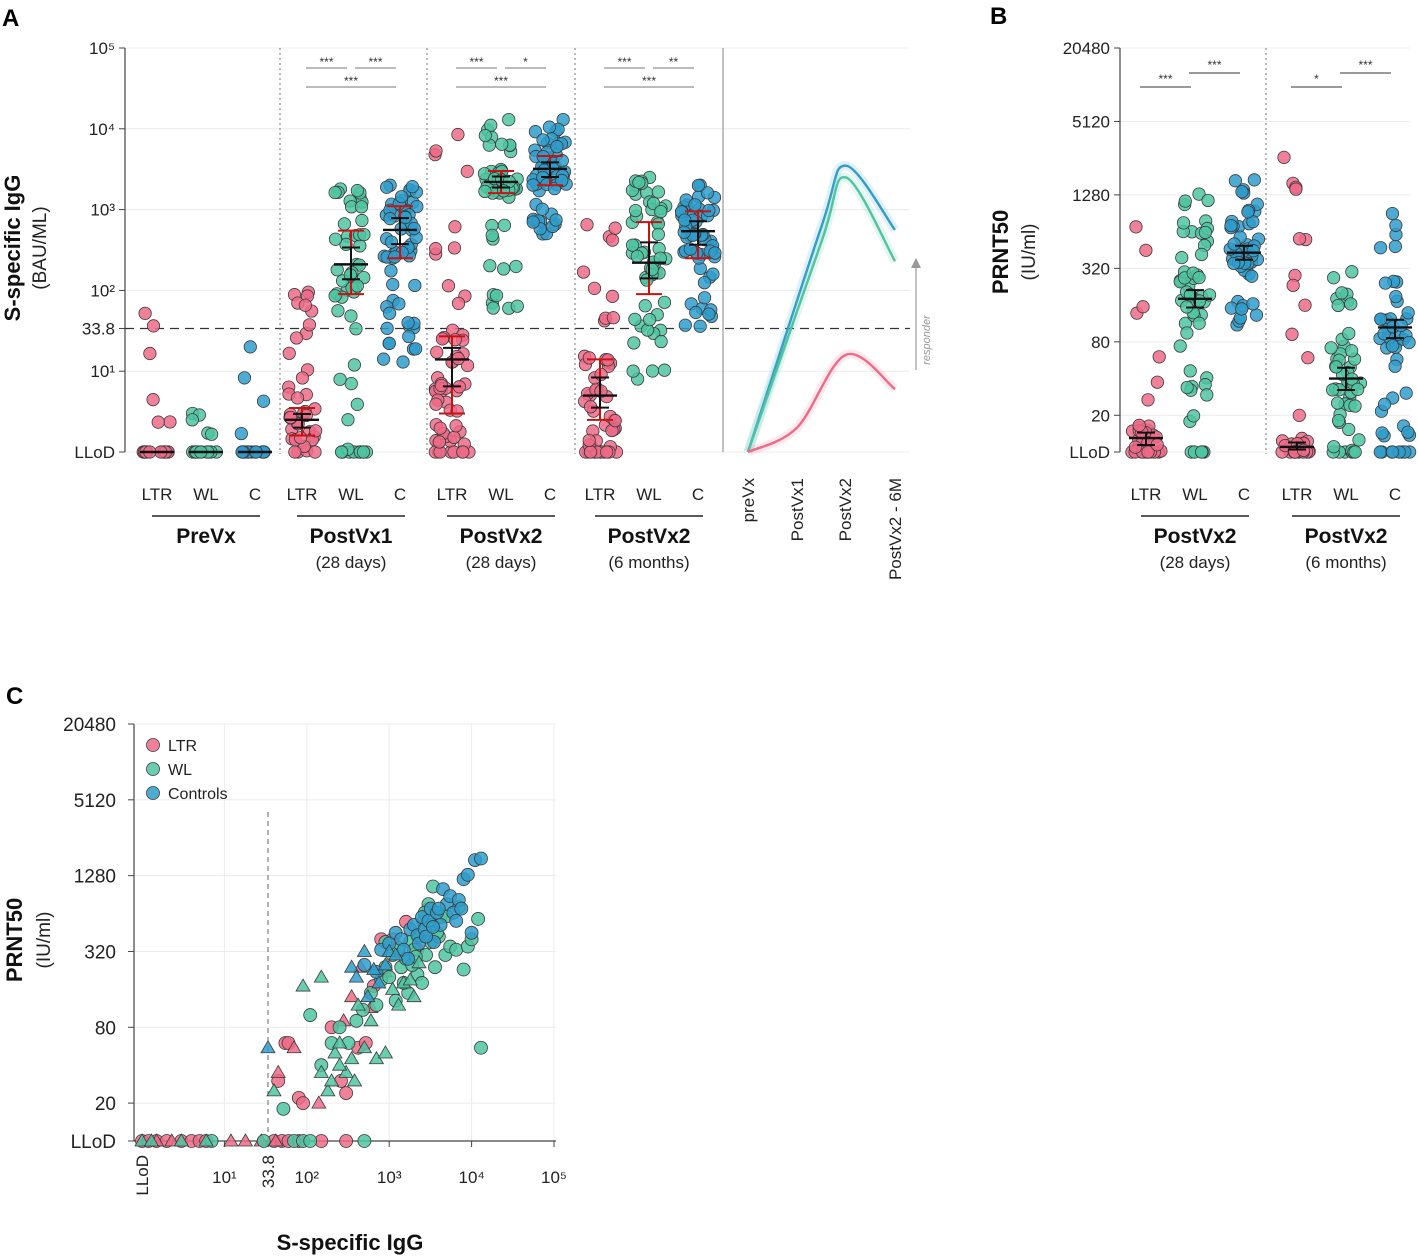 This screenshot has height=1258, width=1418. Describe the element at coordinates (649, 536) in the screenshot. I see `panel-a-timepoint-label: PostVx2` at that location.